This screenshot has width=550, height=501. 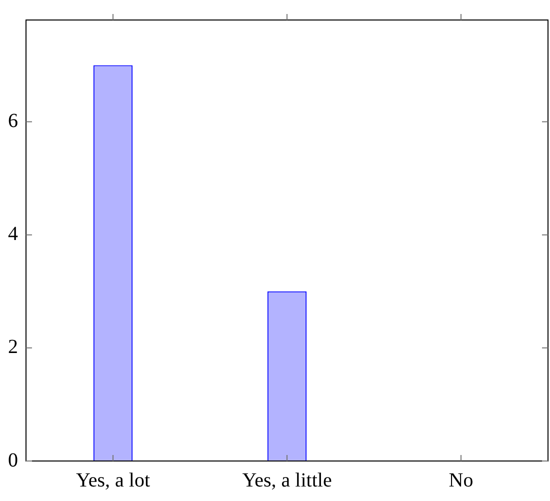 I want to click on y-tick-label: 4, so click(x=13, y=234).